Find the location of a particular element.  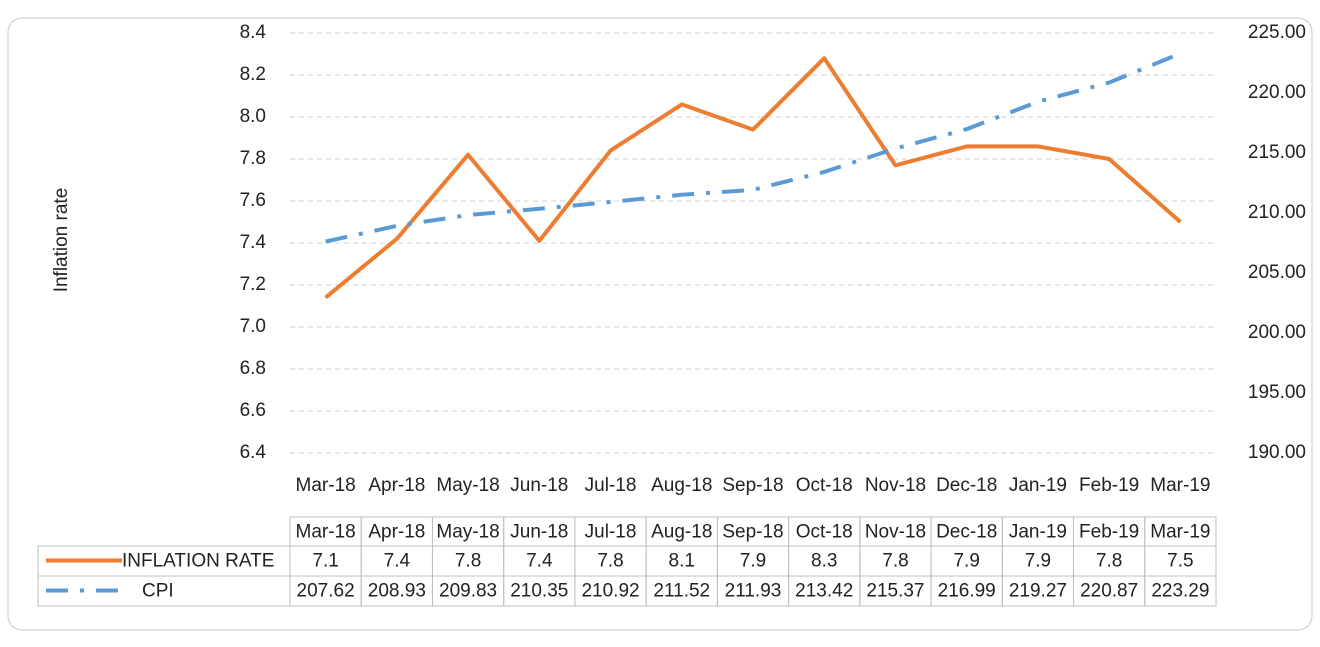

y2-tick-label: 190.00 is located at coordinates (1277, 452).